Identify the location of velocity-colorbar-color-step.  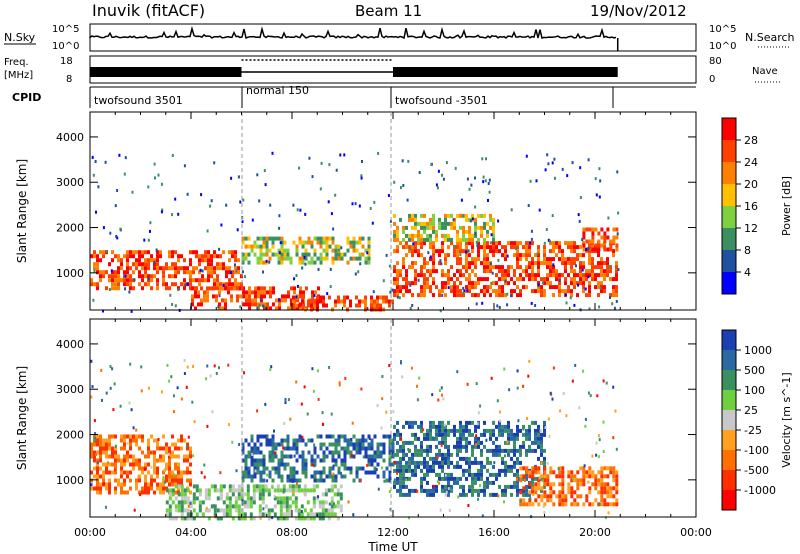
(729, 460).